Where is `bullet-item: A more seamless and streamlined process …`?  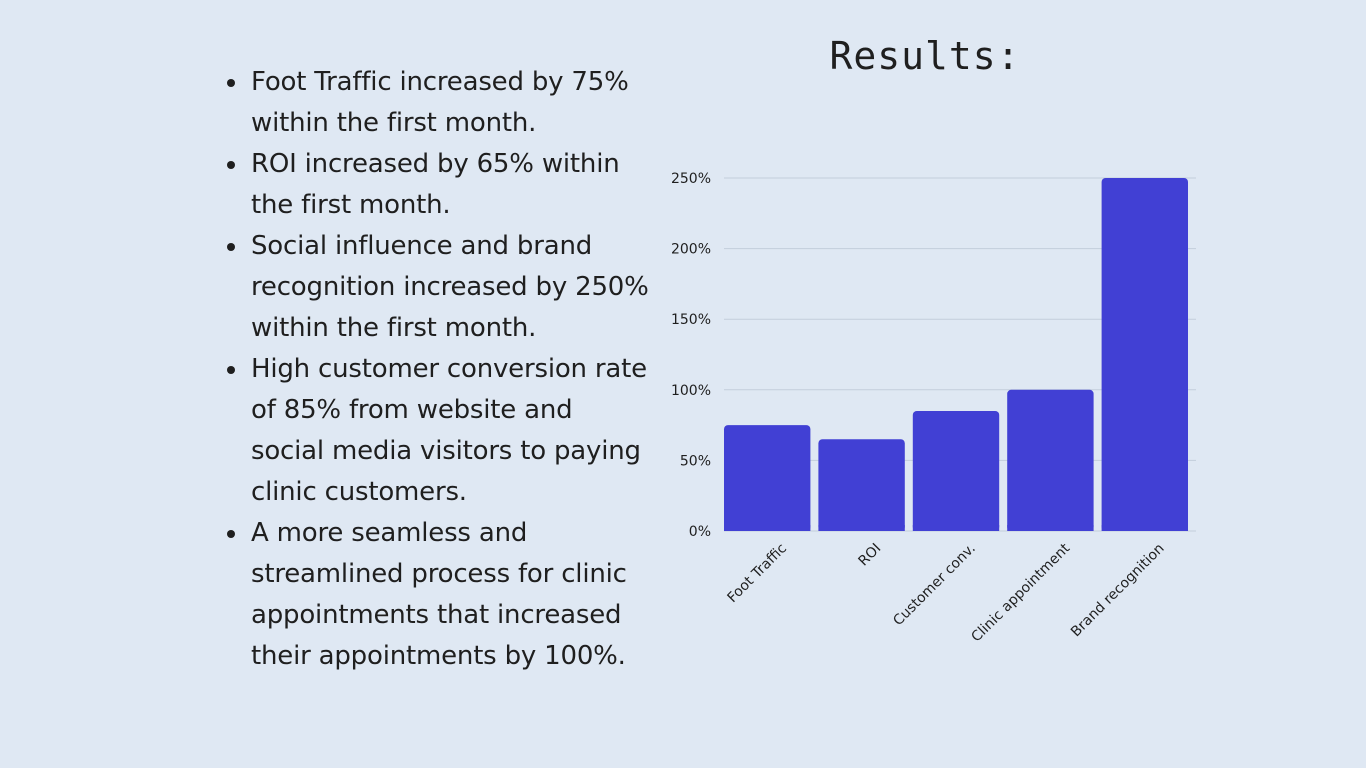 bullet-item: A more seamless and streamlined process … is located at coordinates (437, 595).